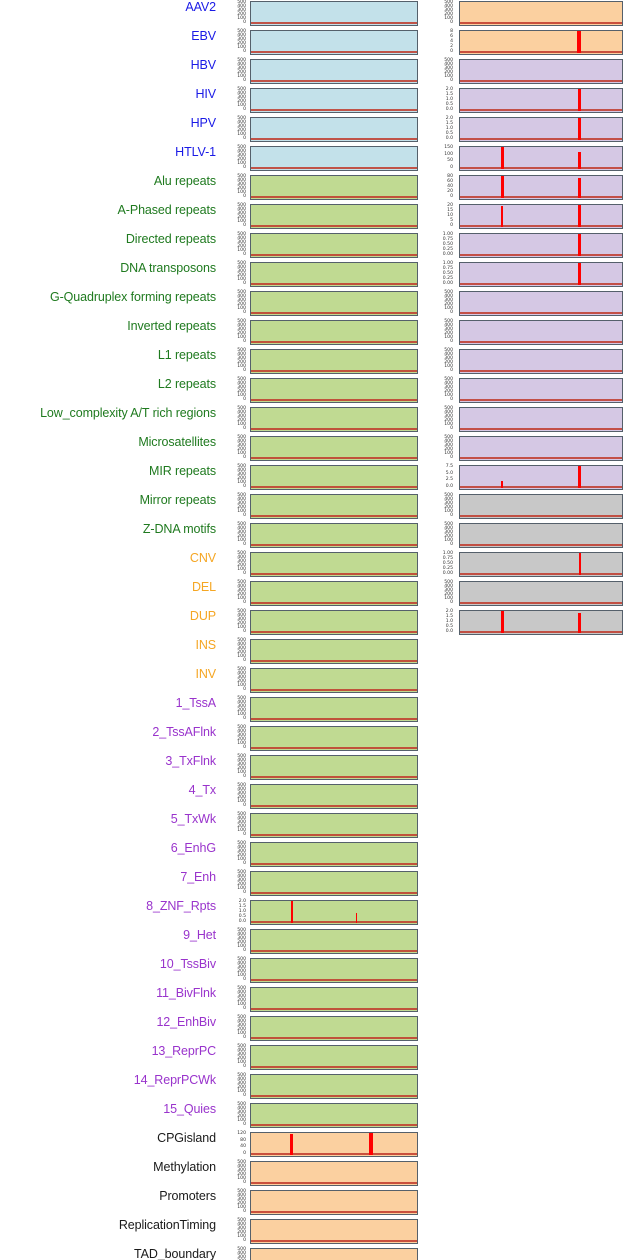 Image resolution: width=630 pixels, height=1260 pixels. Describe the element at coordinates (167, 1225) in the screenshot. I see `track-label-replicationtiming: ReplicationTiming` at that location.